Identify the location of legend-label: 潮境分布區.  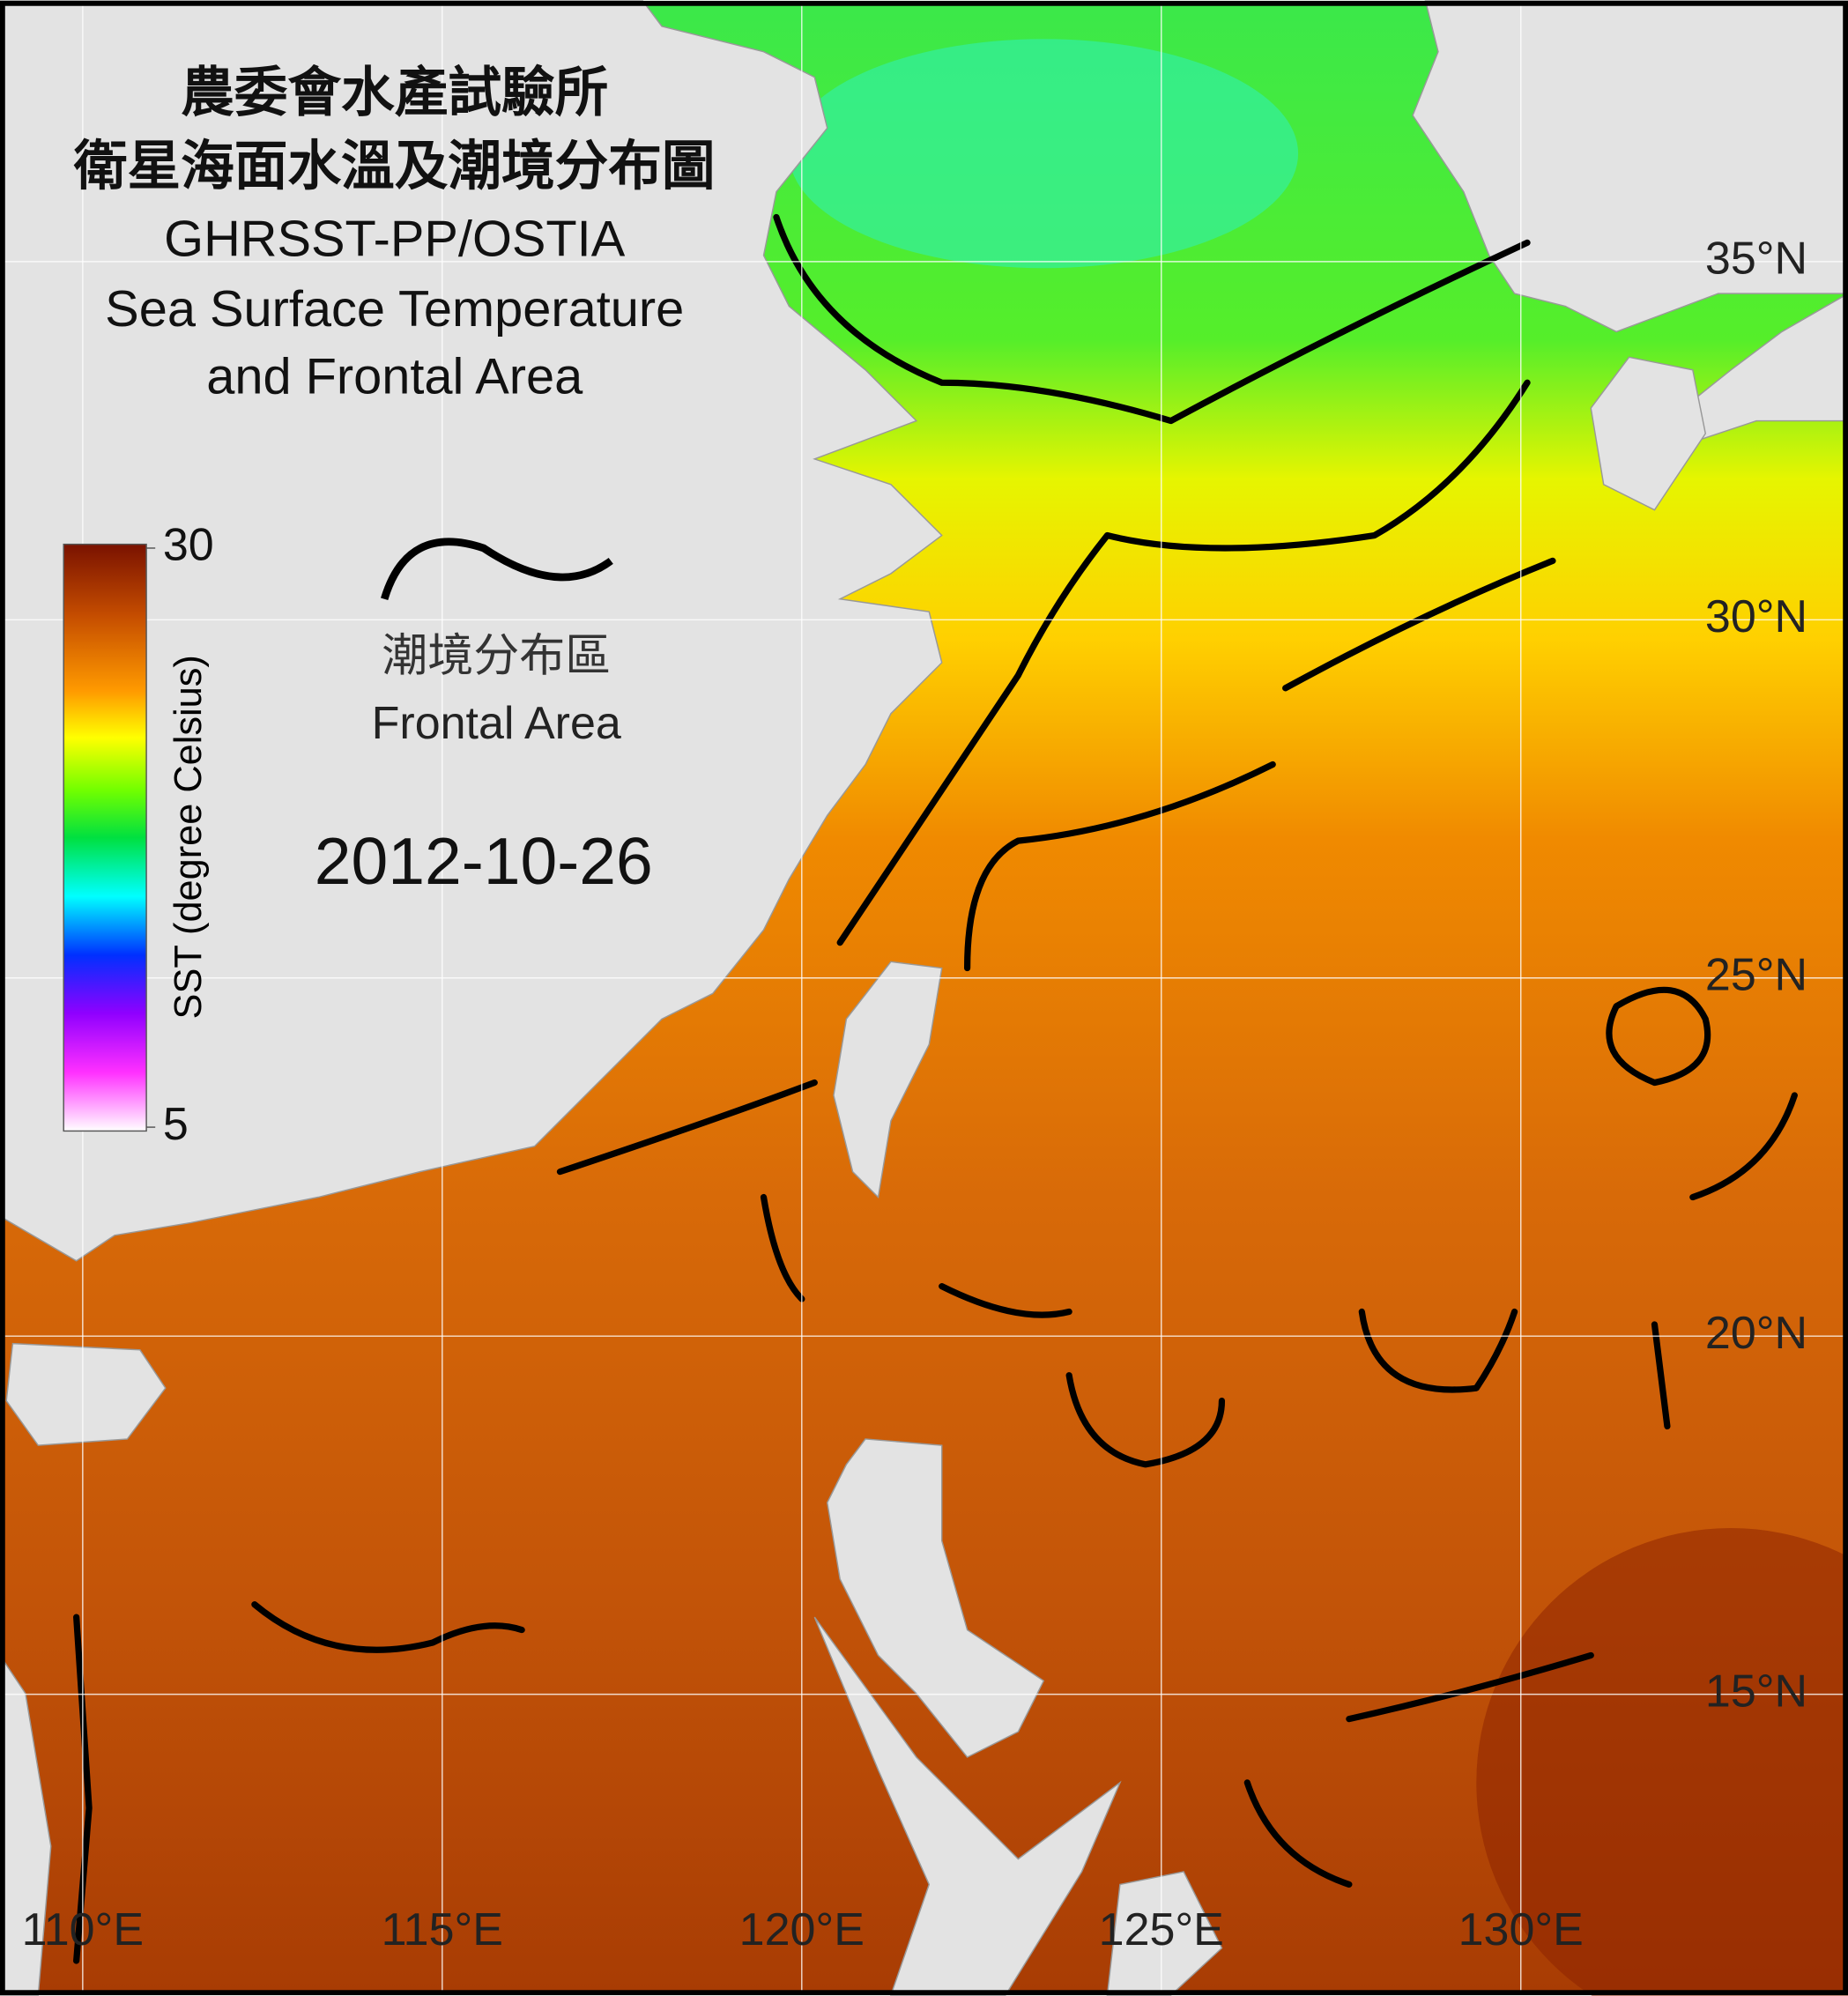
(496, 655).